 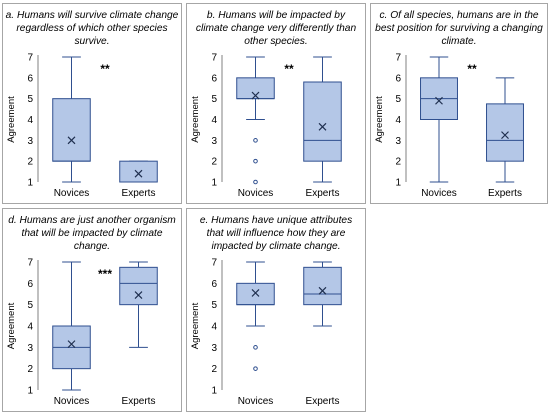 What do you see at coordinates (276, 233) in the screenshot?
I see `chart-title-line: that will influence how they are` at bounding box center [276, 233].